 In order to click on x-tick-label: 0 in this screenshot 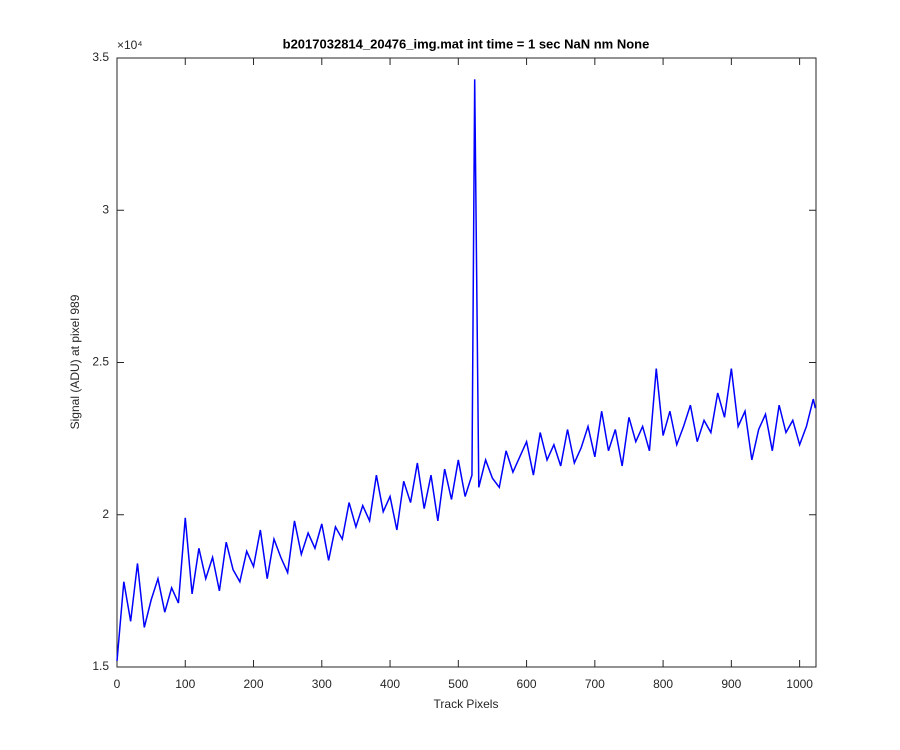, I will do `click(117, 684)`.